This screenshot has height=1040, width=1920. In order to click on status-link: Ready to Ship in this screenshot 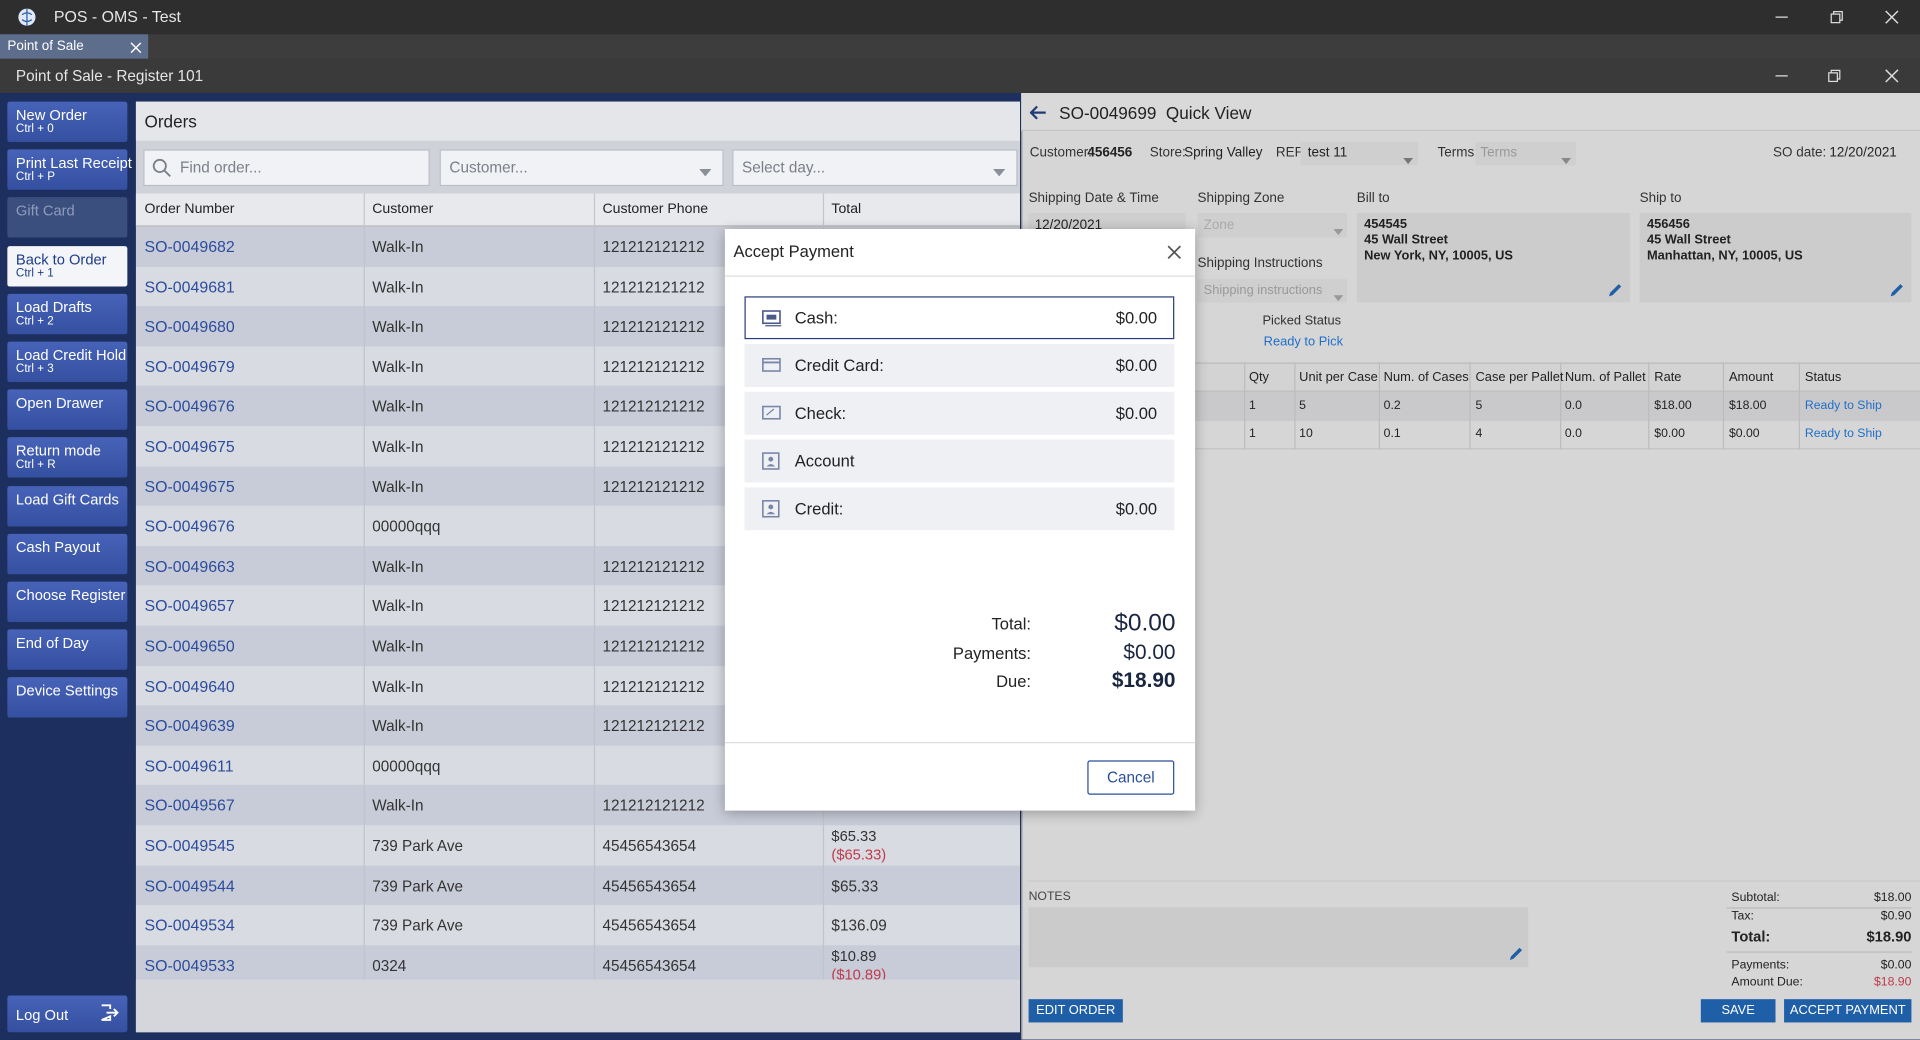, I will do `click(1843, 406)`.